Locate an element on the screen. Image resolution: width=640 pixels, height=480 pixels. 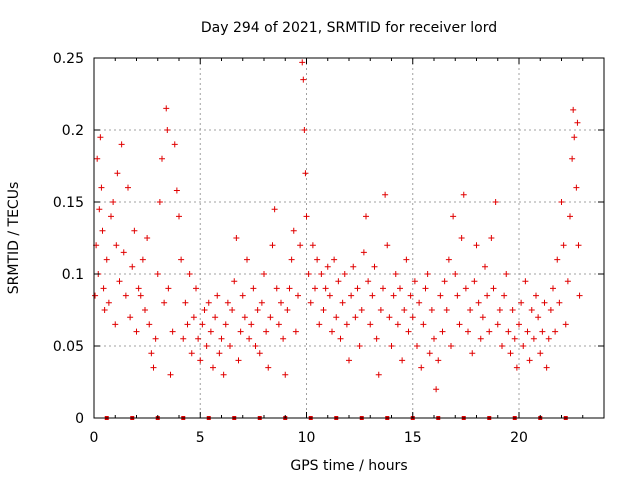
y-tick-labels: 0 0.05 0.1 0.15 0.2 0.25 is located at coordinates (68, 239).